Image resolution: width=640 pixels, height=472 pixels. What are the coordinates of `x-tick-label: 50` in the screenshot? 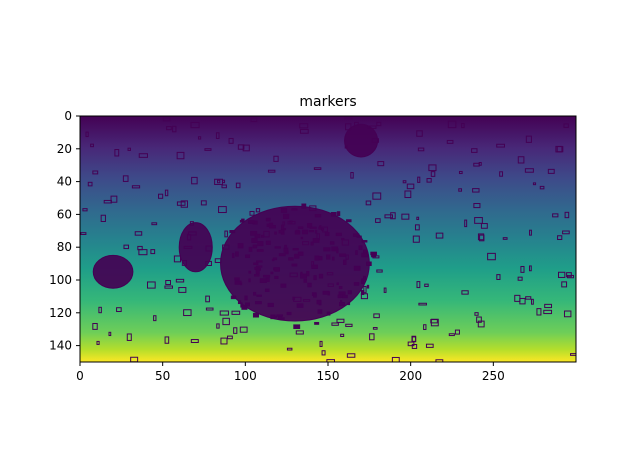 It's located at (162, 376).